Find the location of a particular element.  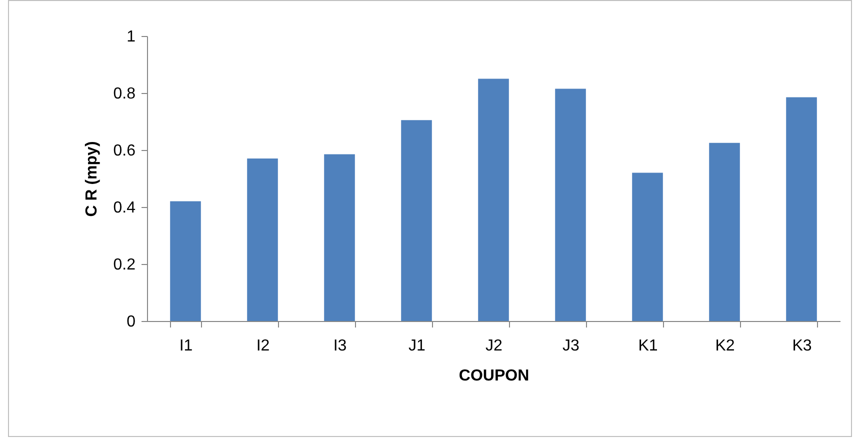

y-axis-title: C R (mpy) is located at coordinates (91, 179).